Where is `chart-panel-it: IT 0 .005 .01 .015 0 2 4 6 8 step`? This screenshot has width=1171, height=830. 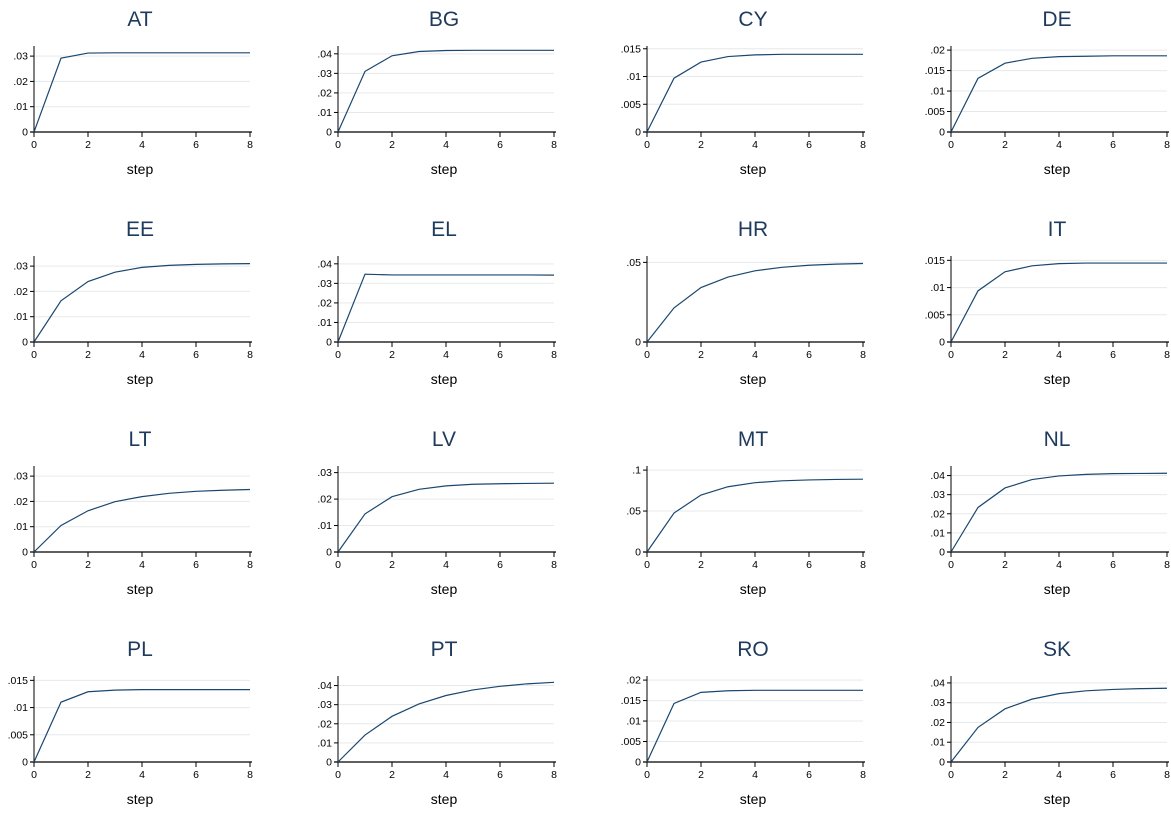
chart-panel-it: IT 0 .005 .01 .015 0 2 4 6 8 step is located at coordinates (1044, 310).